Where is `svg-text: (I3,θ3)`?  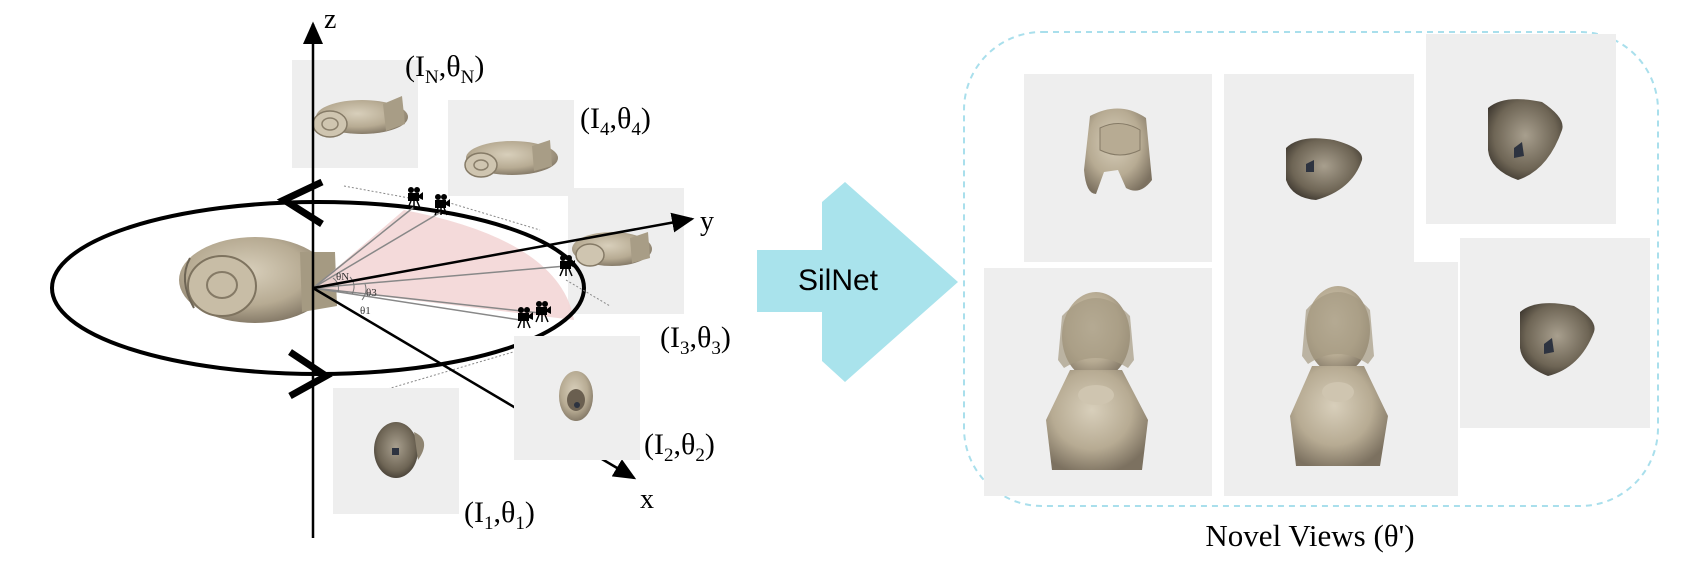 svg-text: (I3,θ3) is located at coordinates (695, 340).